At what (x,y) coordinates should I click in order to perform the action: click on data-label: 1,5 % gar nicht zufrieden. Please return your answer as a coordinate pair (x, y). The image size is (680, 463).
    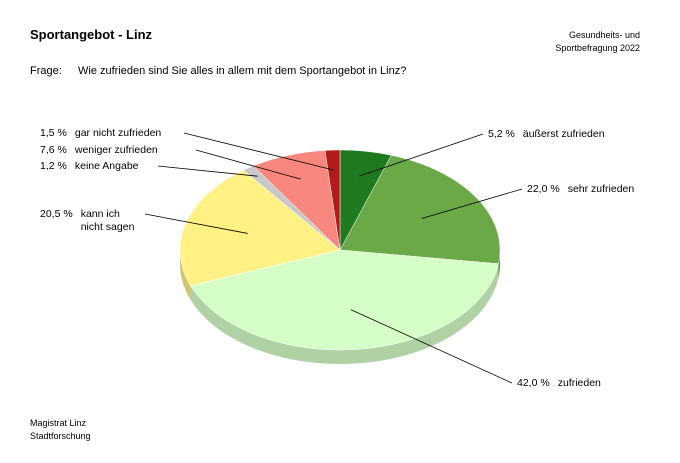
    Looking at the image, I should click on (100, 133).